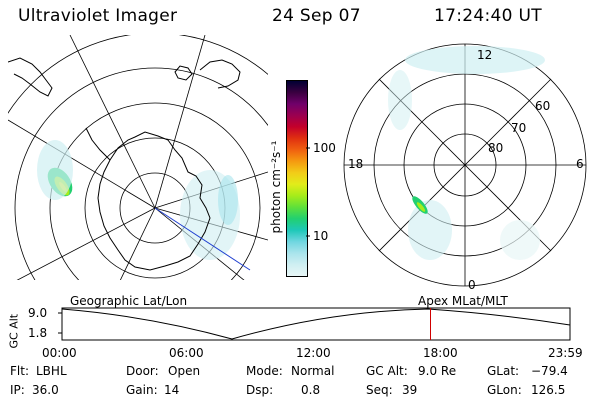  Describe the element at coordinates (38, 313) in the screenshot. I see `altitude-ytick-9: 9.0` at that location.